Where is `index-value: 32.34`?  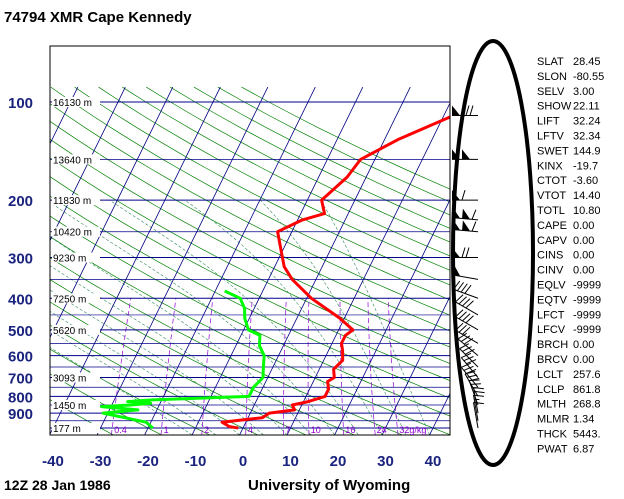 index-value: 32.34 is located at coordinates (587, 137).